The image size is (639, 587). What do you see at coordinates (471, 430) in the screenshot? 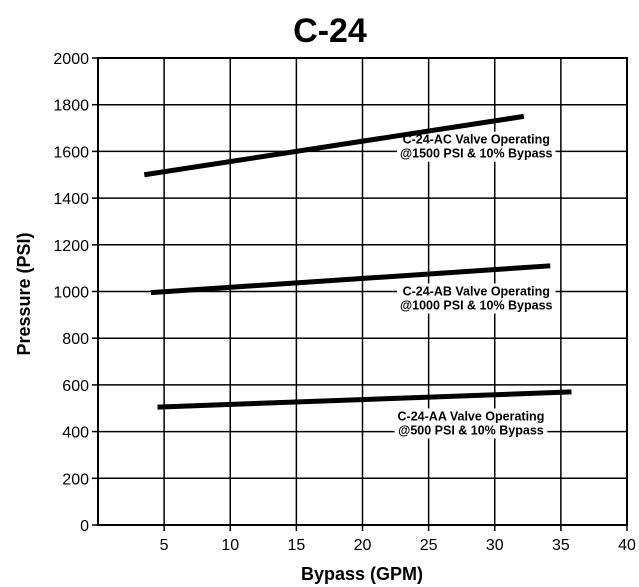
I see `annotation-text: @500 PSI & 10% Bypass` at bounding box center [471, 430].